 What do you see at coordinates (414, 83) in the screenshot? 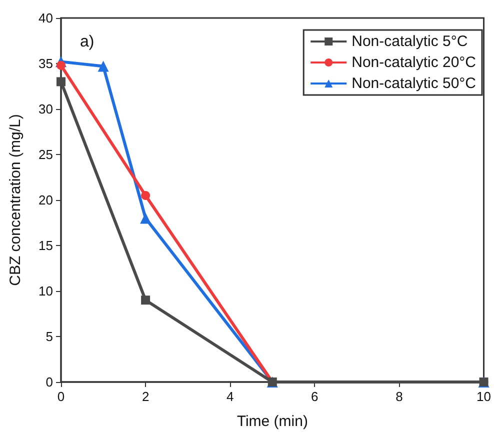
I see `legend-label: Non-catalytic 50°C` at bounding box center [414, 83].